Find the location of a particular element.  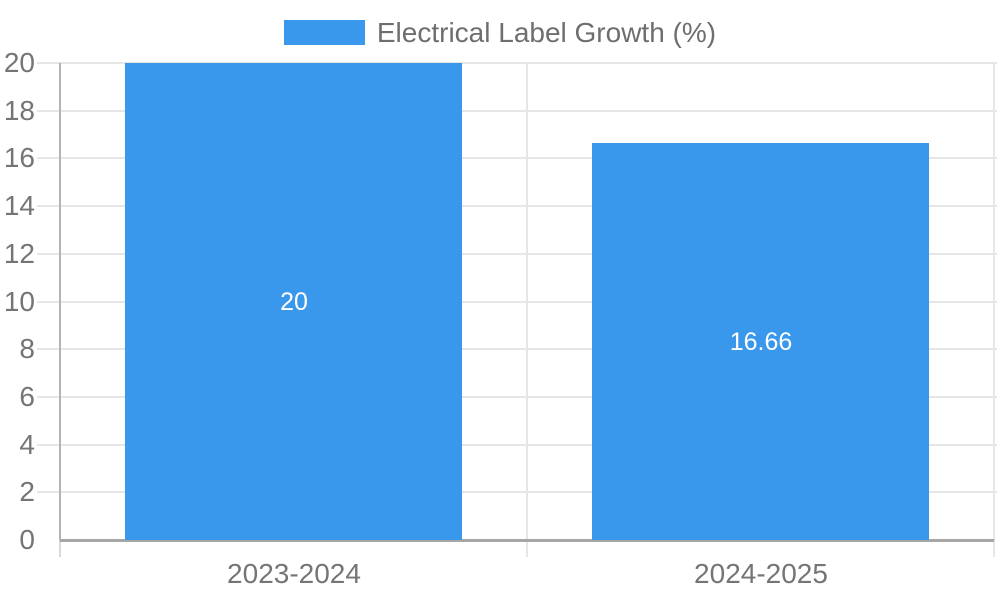

y-axis-tick-label: 12 is located at coordinates (19, 253).